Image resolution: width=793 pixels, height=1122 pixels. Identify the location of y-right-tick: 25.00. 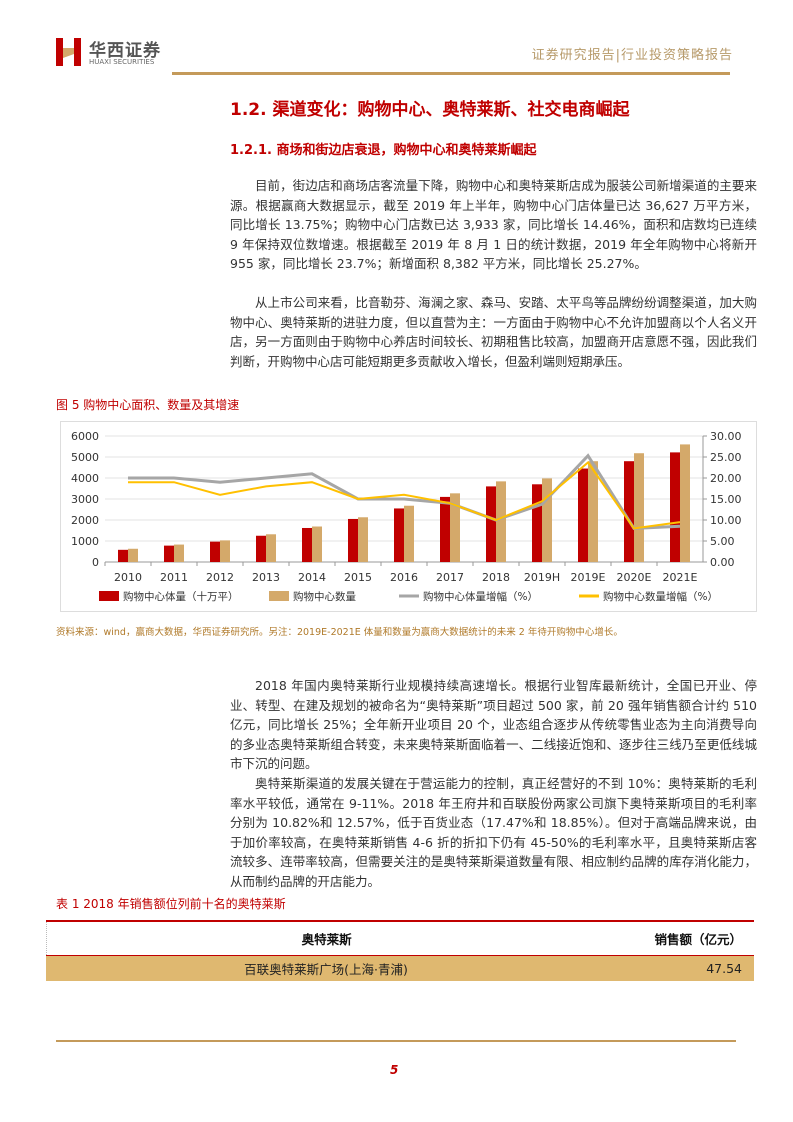
(726, 457).